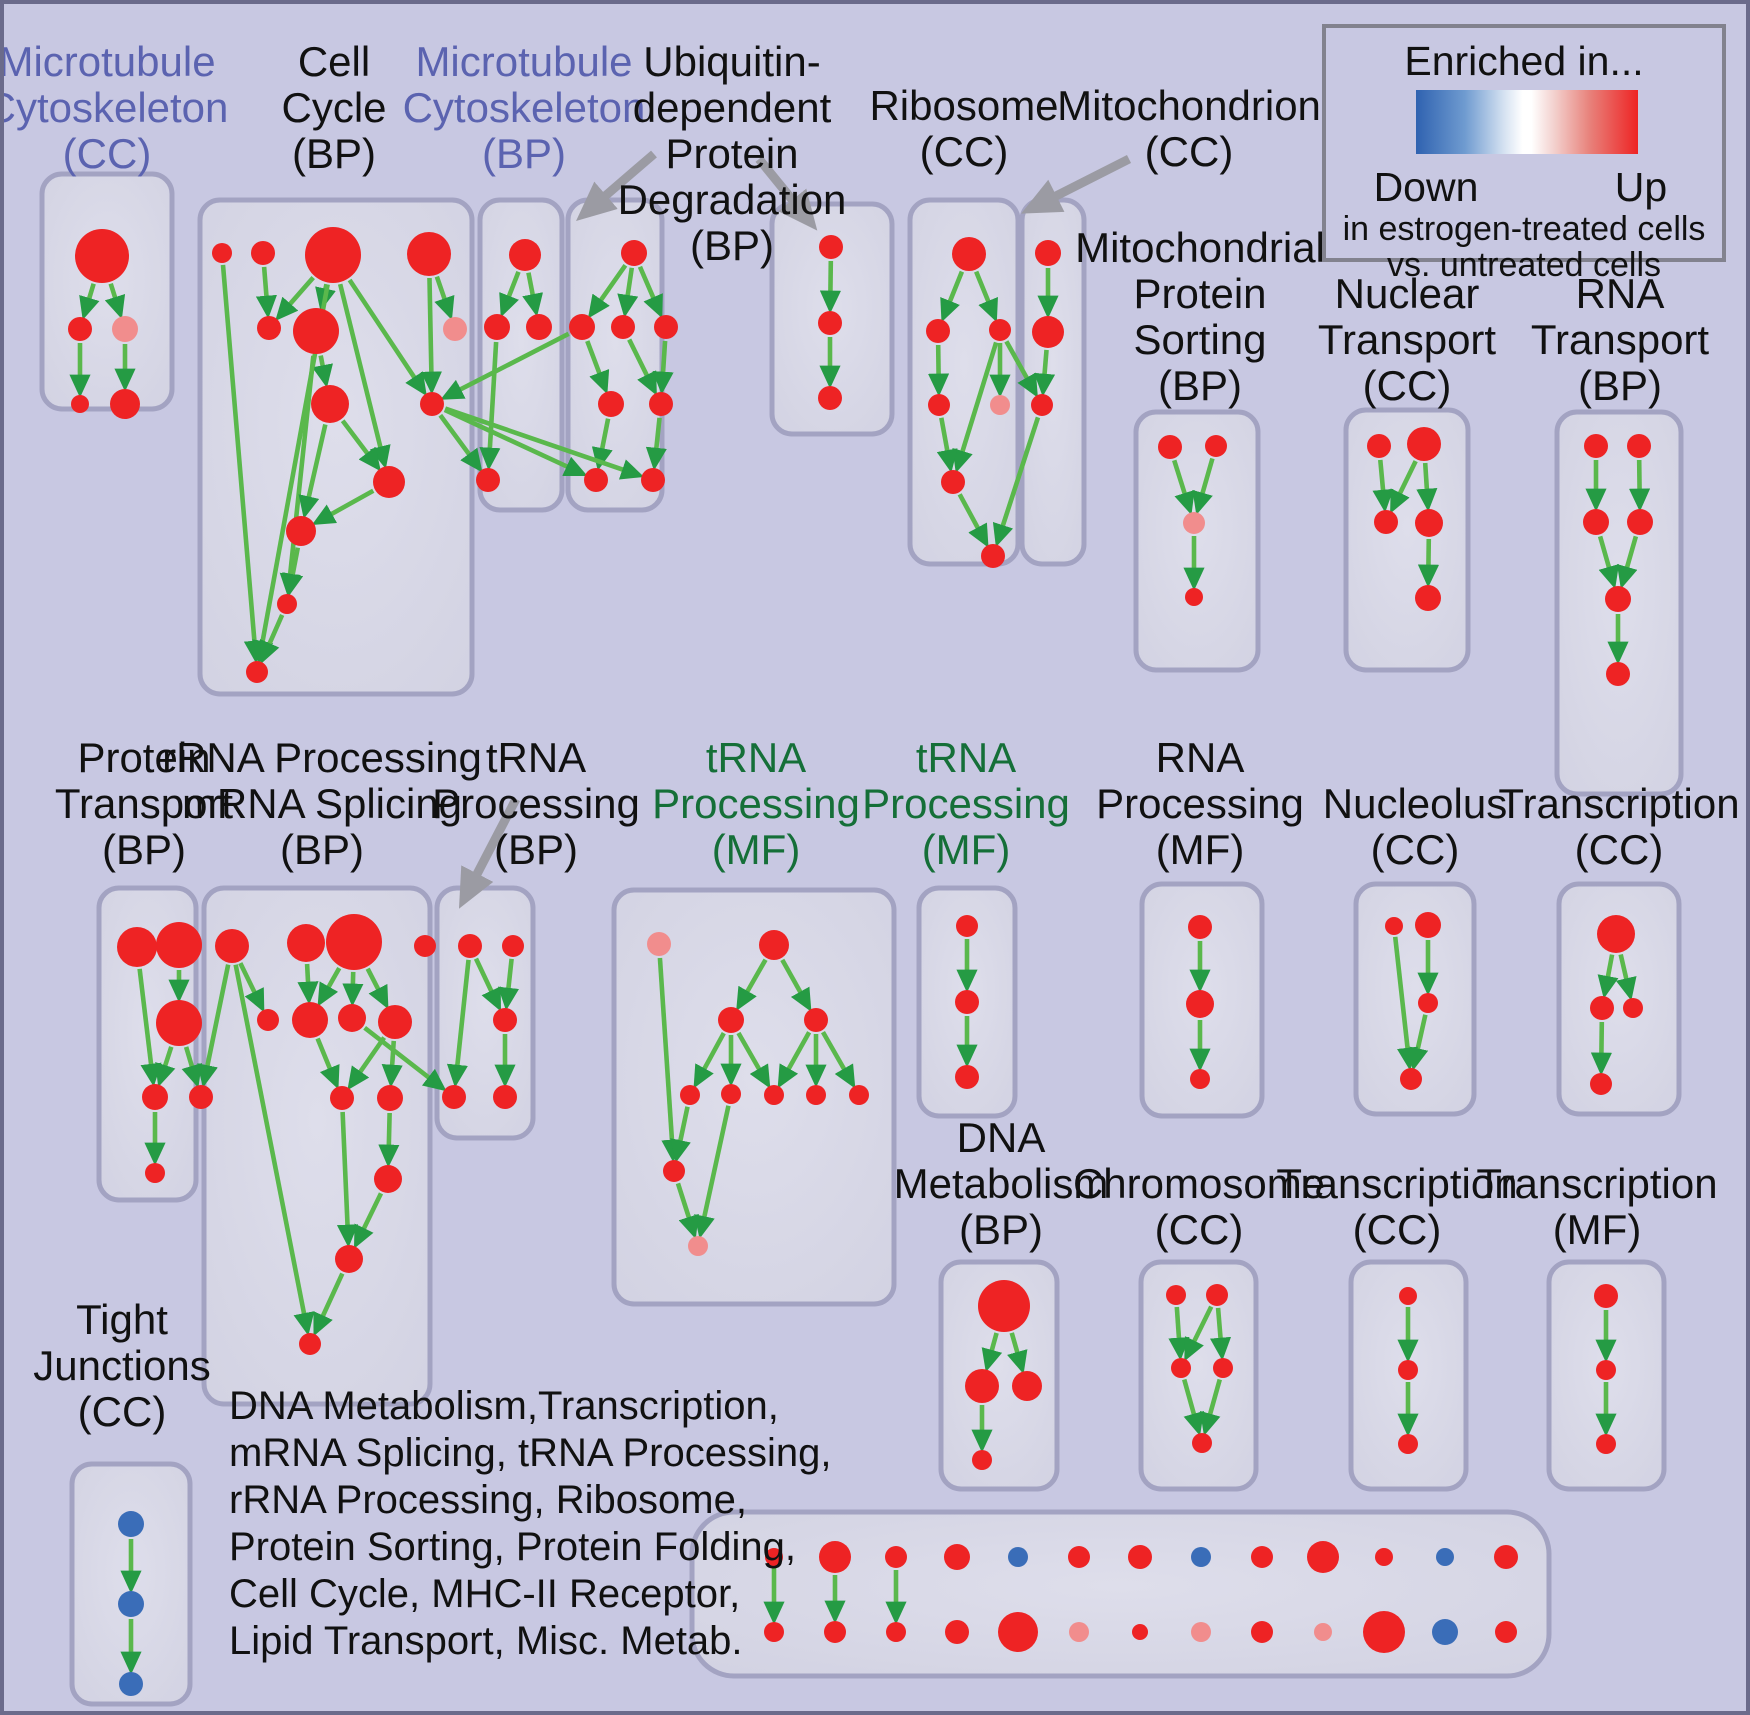  What do you see at coordinates (110, 61) in the screenshot?
I see `cluster-label-microtubule-cc: Microtubule` at bounding box center [110, 61].